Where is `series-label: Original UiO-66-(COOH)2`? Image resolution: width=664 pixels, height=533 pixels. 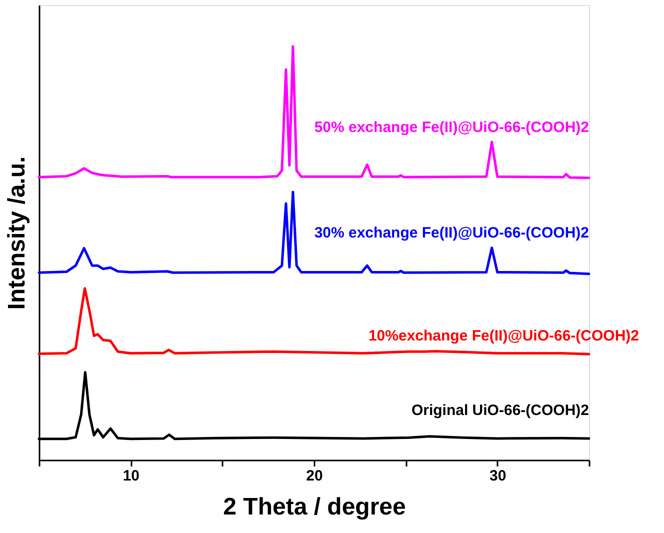 series-label: Original UiO-66-(COOH)2 is located at coordinates (500, 410).